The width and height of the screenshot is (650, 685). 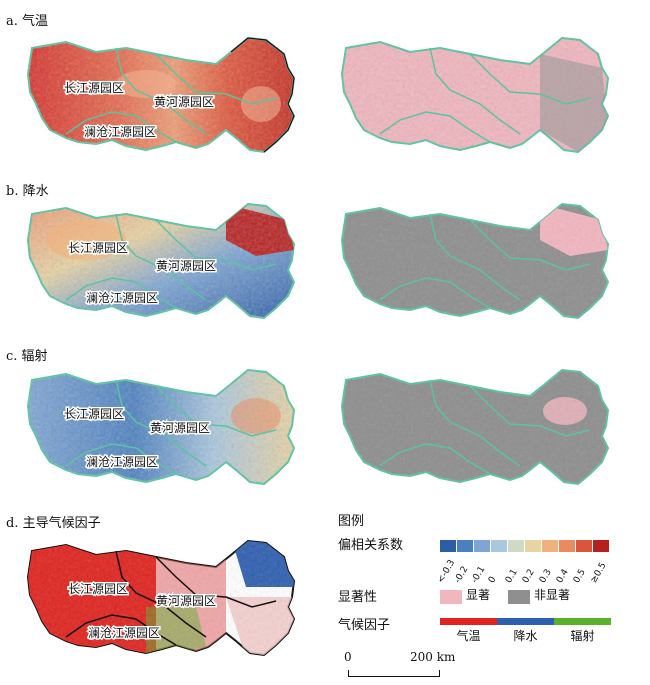 I want to click on legend-factor-rad-swatch, so click(x=582, y=621).